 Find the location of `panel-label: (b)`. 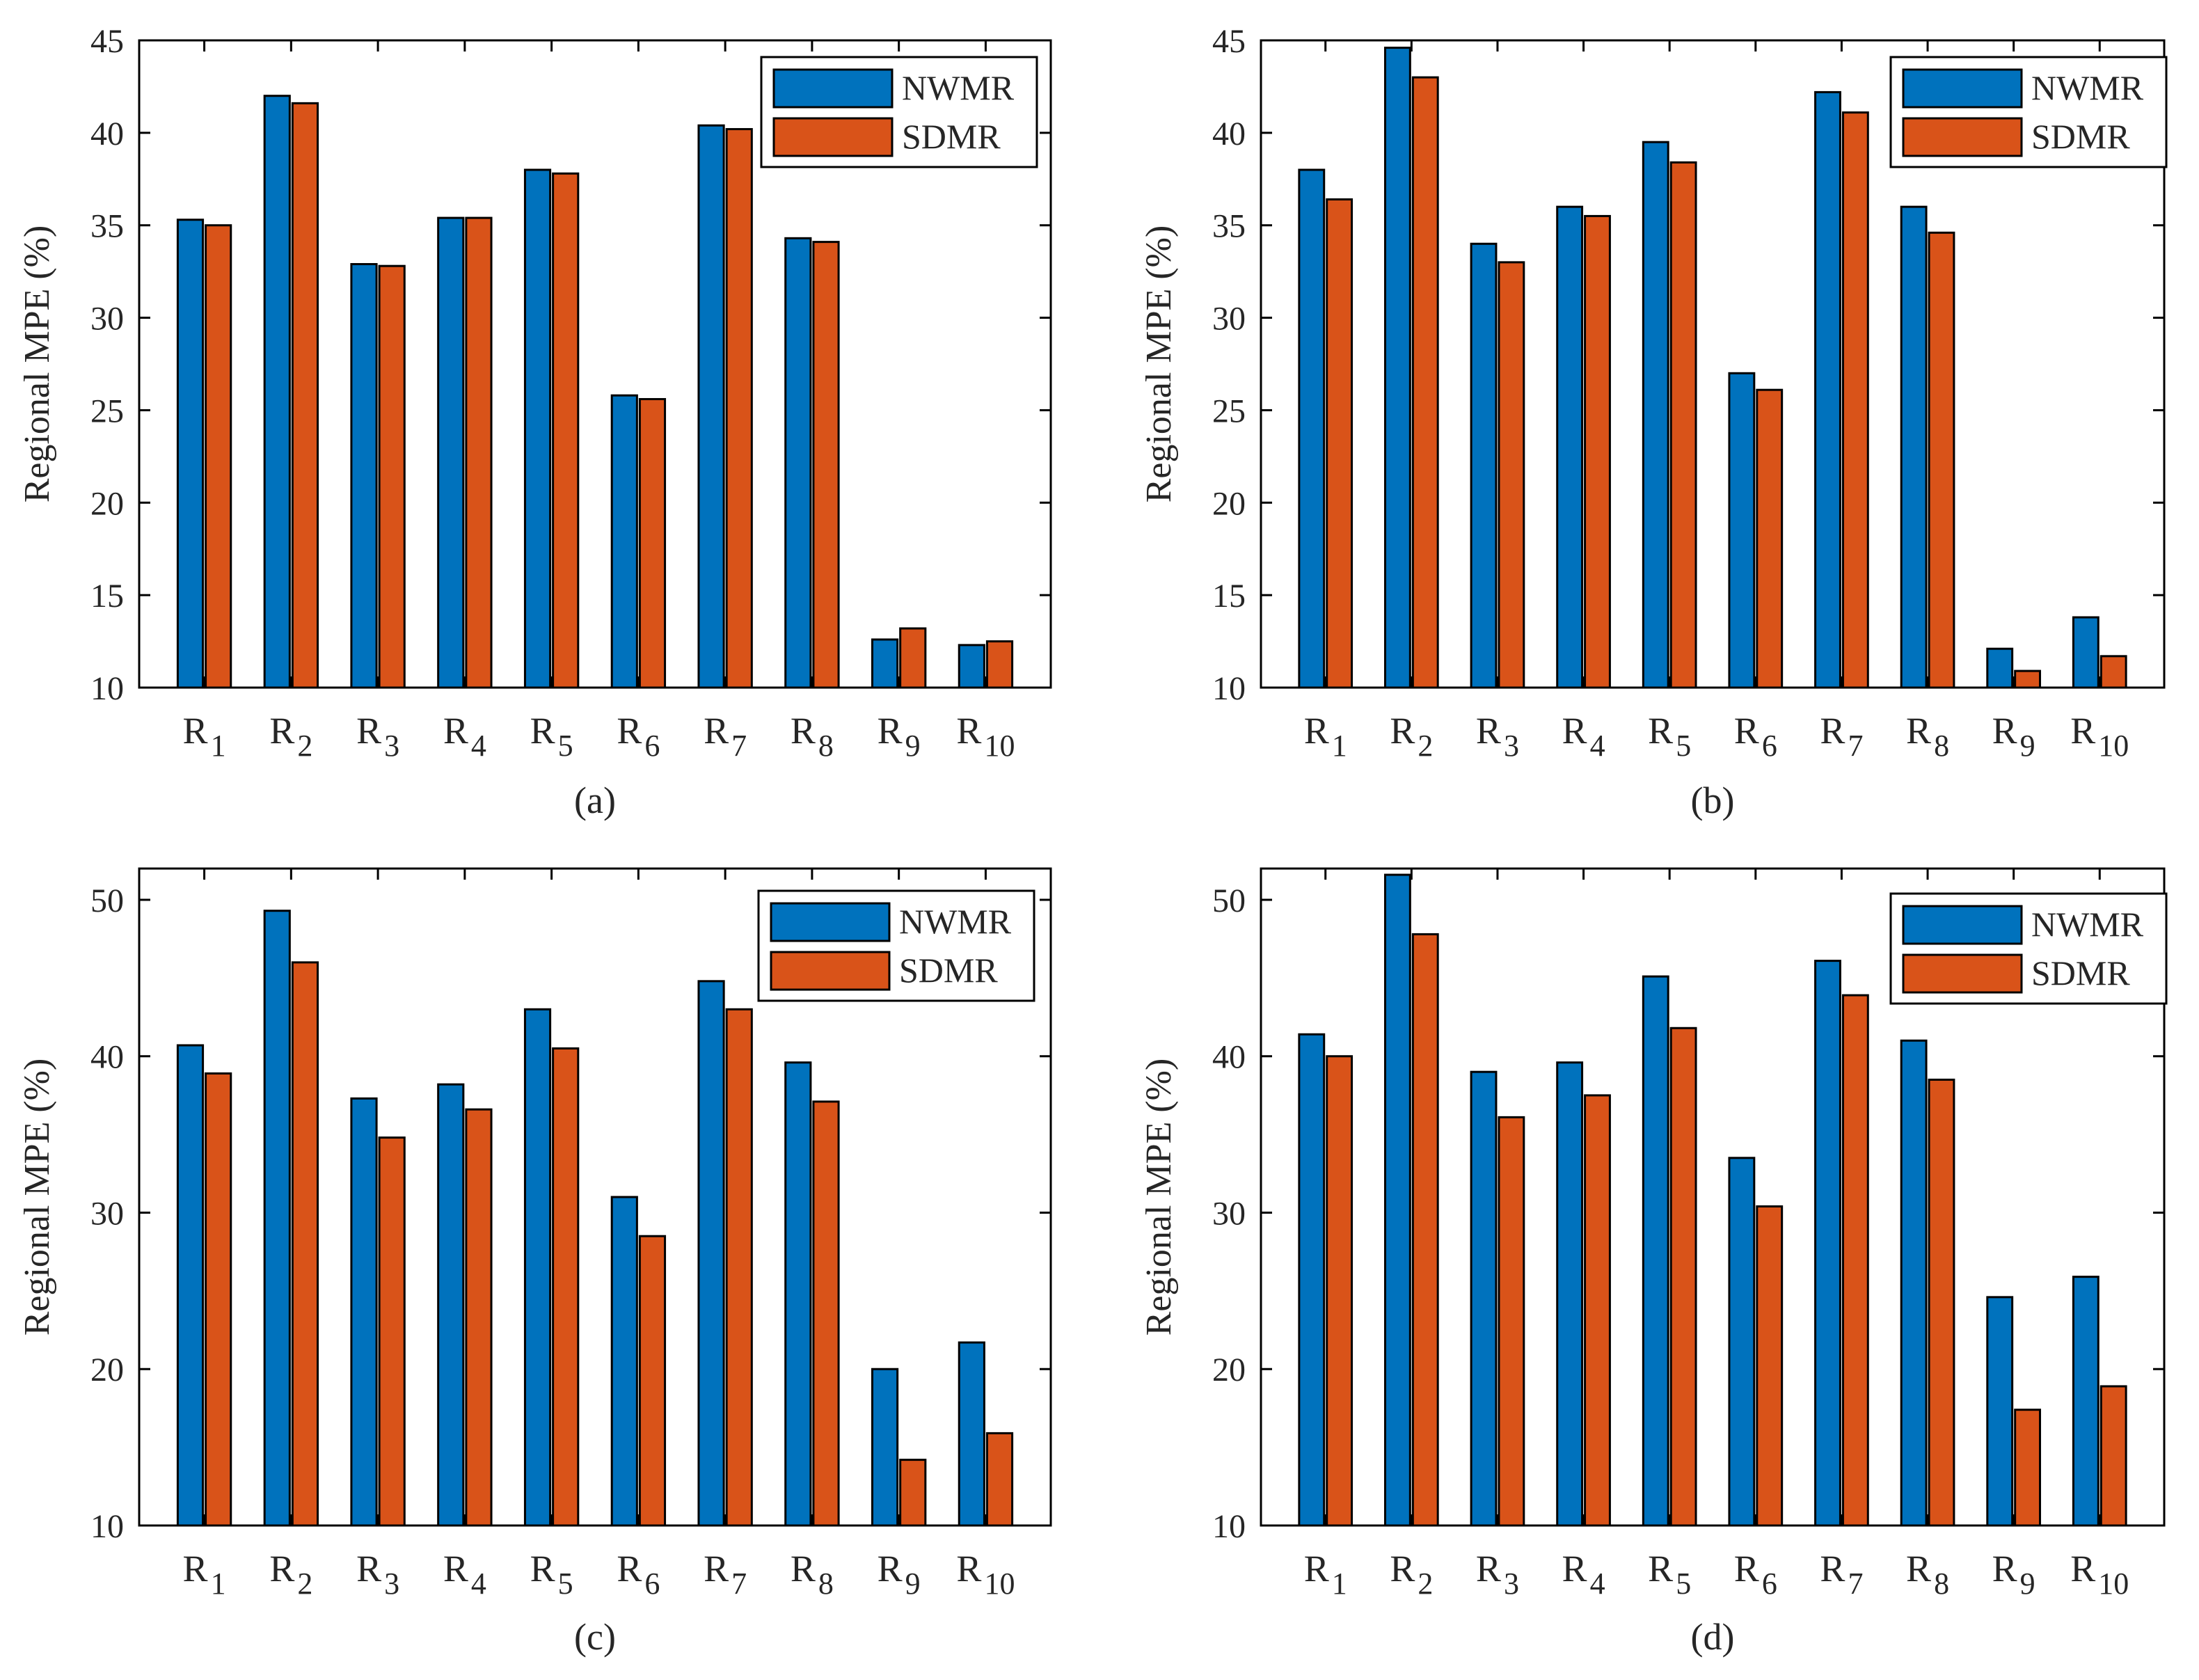

panel-label: (b) is located at coordinates (1713, 800).